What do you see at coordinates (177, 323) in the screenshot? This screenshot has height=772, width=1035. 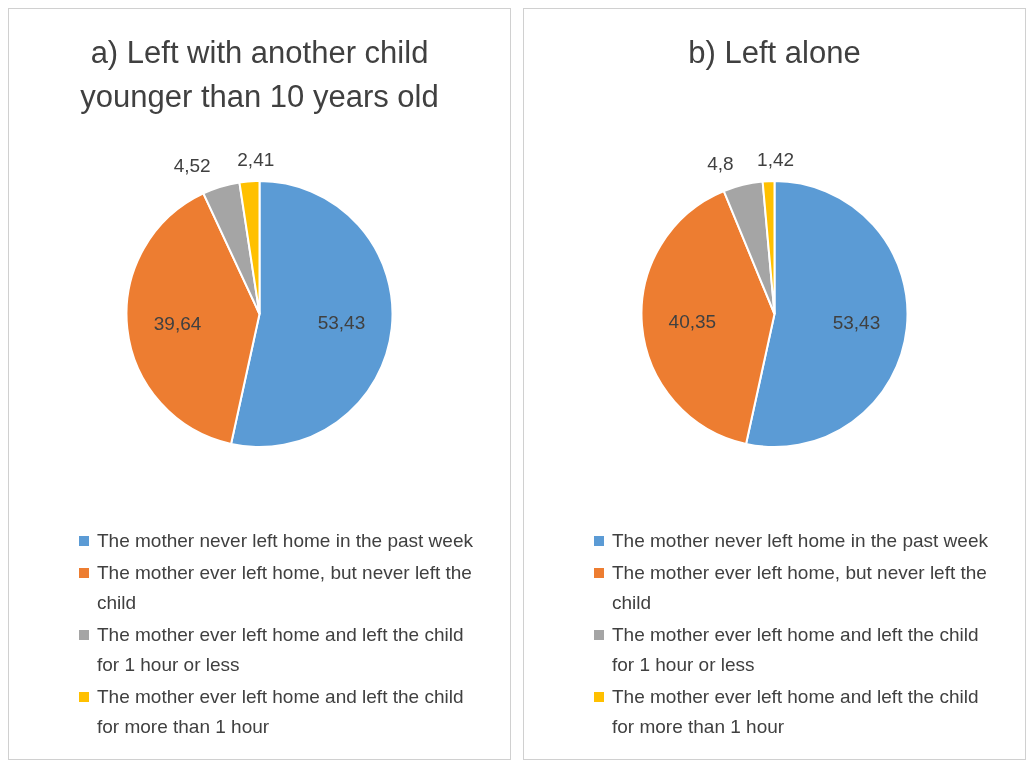 I see `data-label: 39,64` at bounding box center [177, 323].